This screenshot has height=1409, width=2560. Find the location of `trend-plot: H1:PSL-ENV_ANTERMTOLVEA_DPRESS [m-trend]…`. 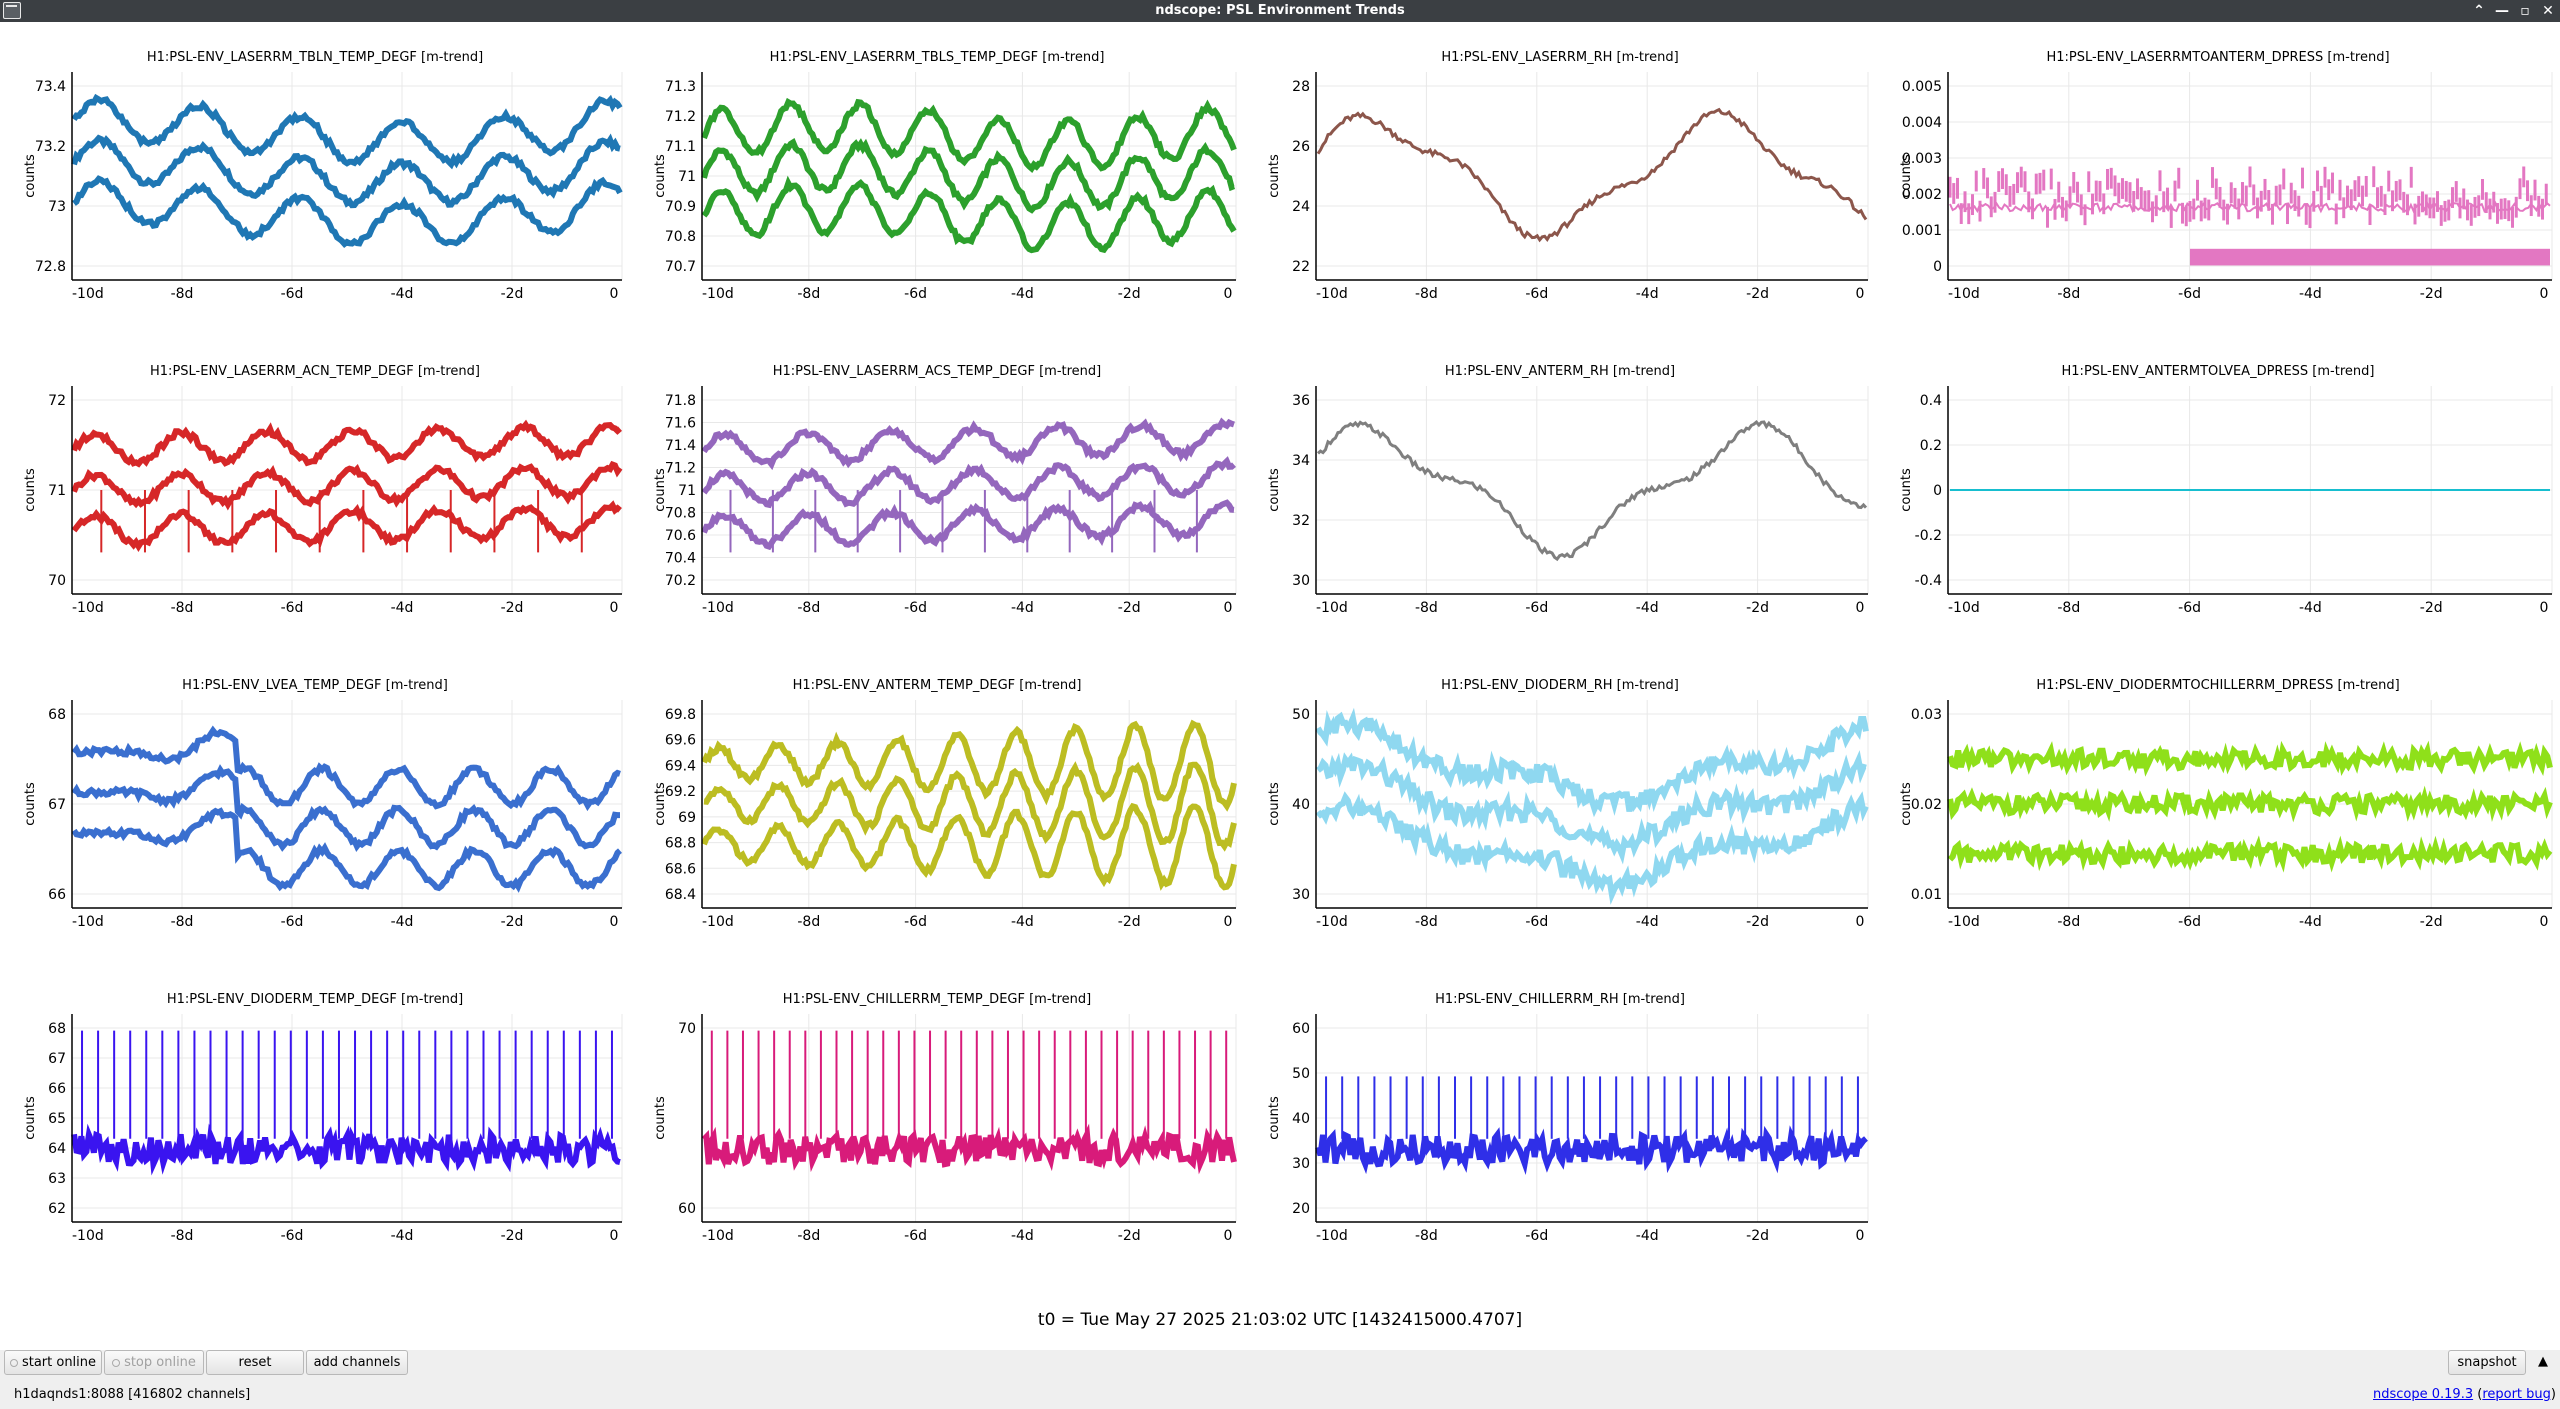

trend-plot: H1:PSL-ENV_ANTERMTOLVEA_DPRESS [m-trend]… is located at coordinates (2218, 493).